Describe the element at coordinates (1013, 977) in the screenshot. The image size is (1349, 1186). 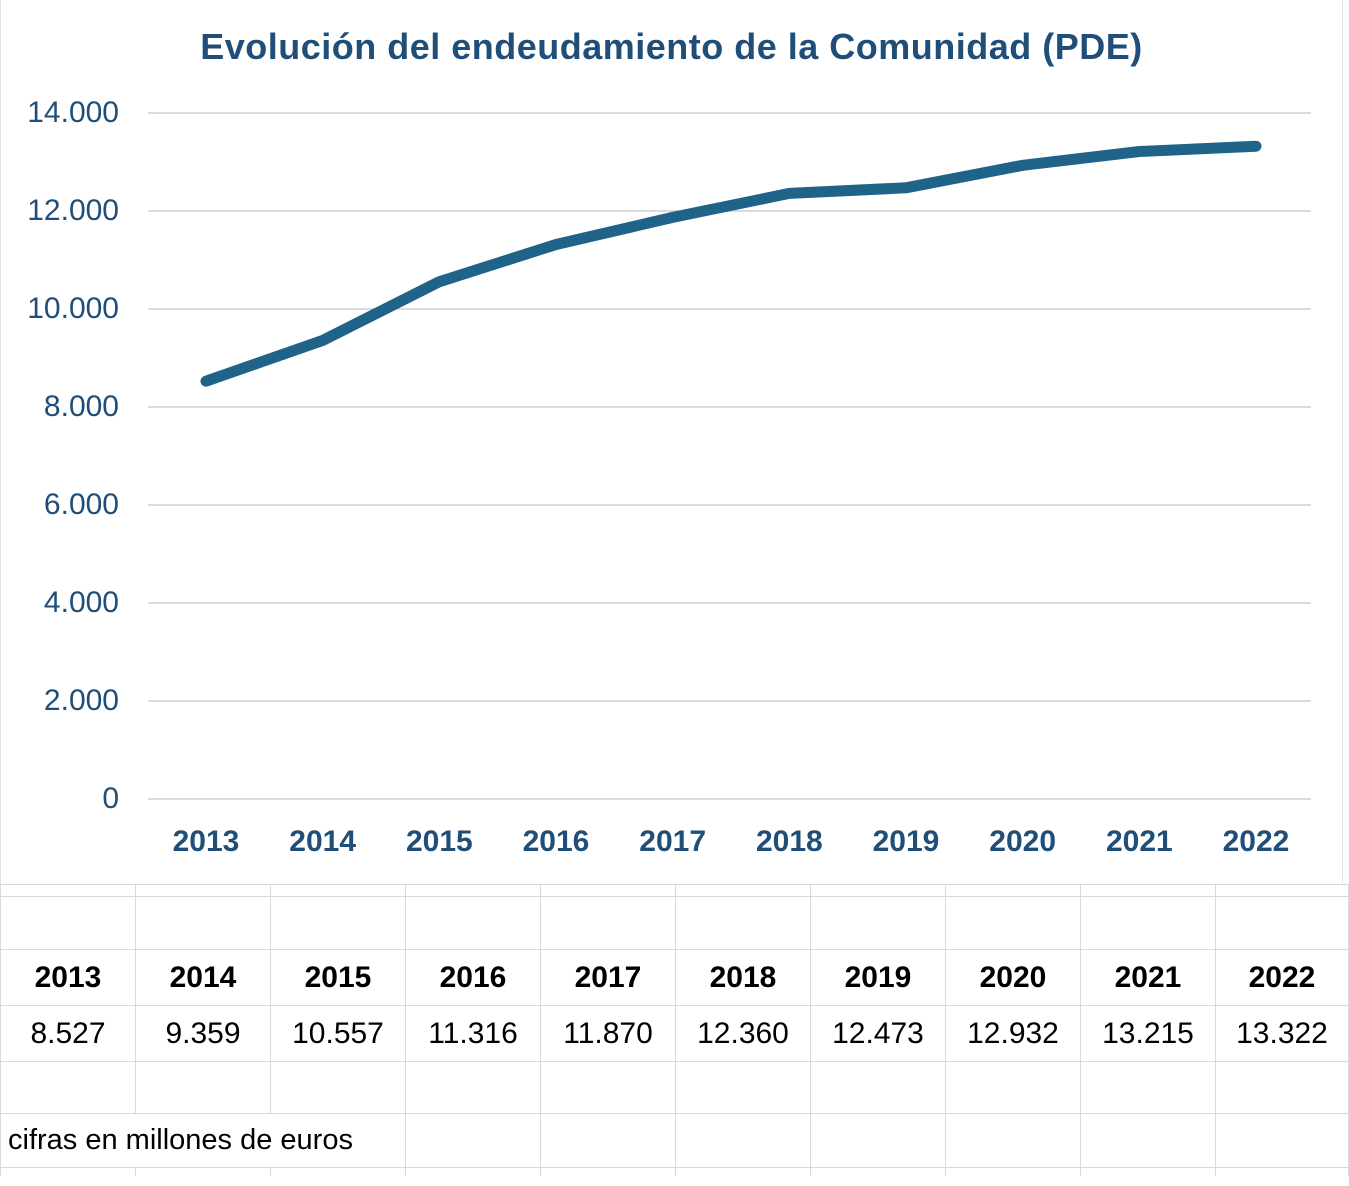
I see `year-header-cell: 2020` at that location.